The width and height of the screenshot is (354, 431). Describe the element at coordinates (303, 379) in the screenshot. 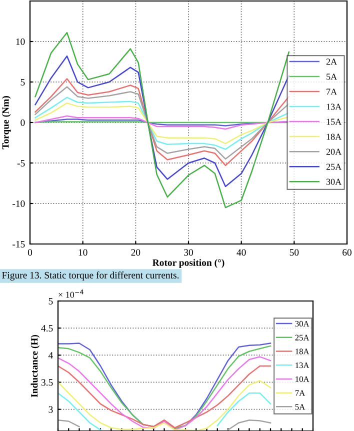

I see `legend-label: 10A` at that location.